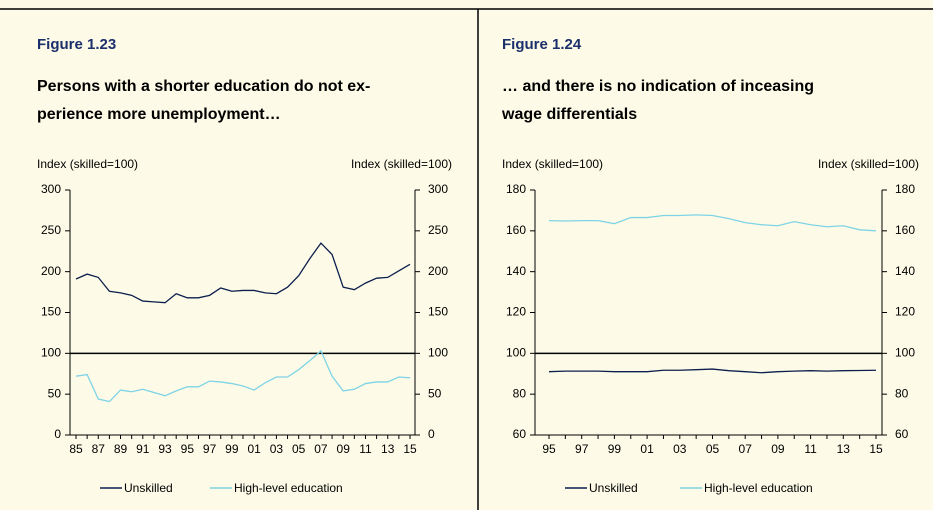 This screenshot has width=933, height=510. Describe the element at coordinates (57, 434) in the screenshot. I see `y-tick-label: 0` at that location.